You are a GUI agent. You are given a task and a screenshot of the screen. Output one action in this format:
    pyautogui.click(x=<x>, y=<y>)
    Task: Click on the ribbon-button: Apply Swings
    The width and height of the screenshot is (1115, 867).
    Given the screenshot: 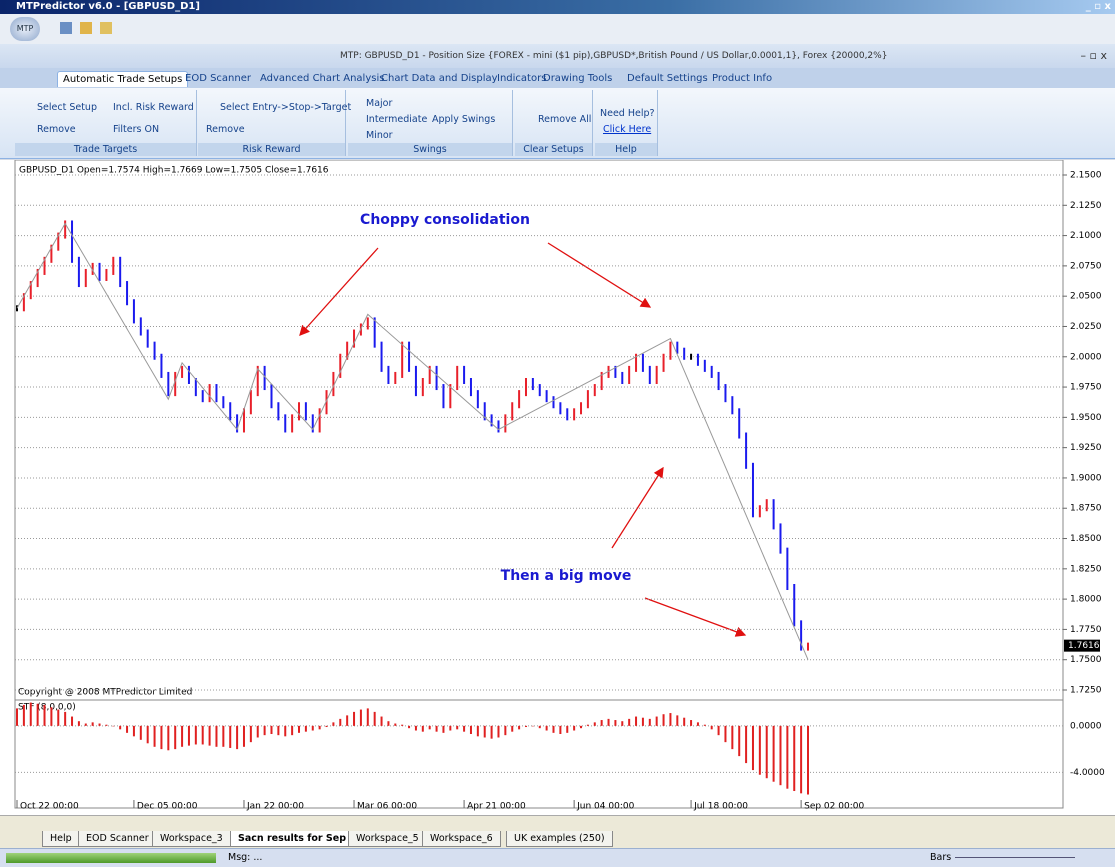 What is the action you would take?
    pyautogui.click(x=464, y=119)
    